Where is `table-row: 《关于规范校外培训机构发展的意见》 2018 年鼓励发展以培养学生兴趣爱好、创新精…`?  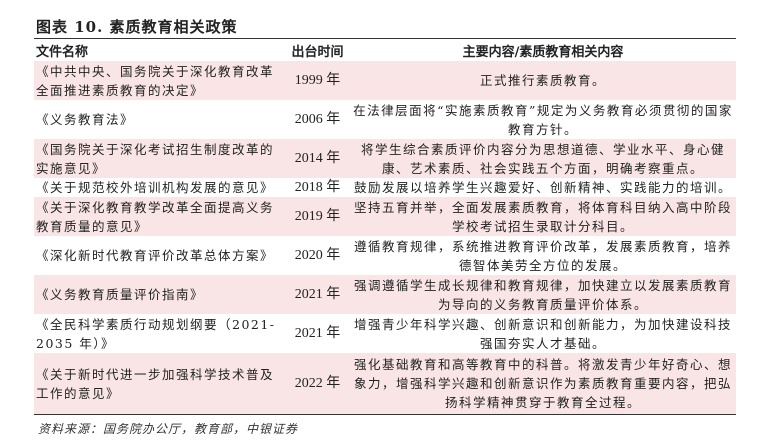
table-row: 《关于规范校外培训机构发展的意见》 2018 年鼓励发展以培养学生兴趣爱好、创新精… is located at coordinates (385, 187).